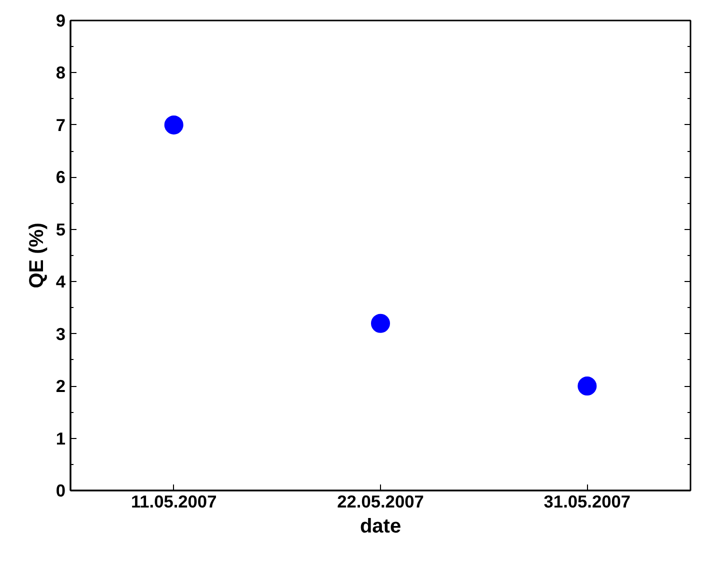 This screenshot has height=574, width=710. I want to click on y-tick-label: 9, so click(61, 20).